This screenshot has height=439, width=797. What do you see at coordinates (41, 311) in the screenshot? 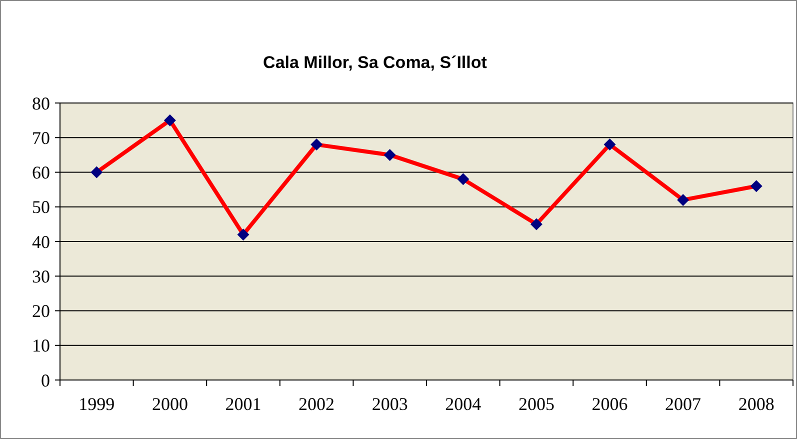
I see `y-tick-label: 20` at bounding box center [41, 311].